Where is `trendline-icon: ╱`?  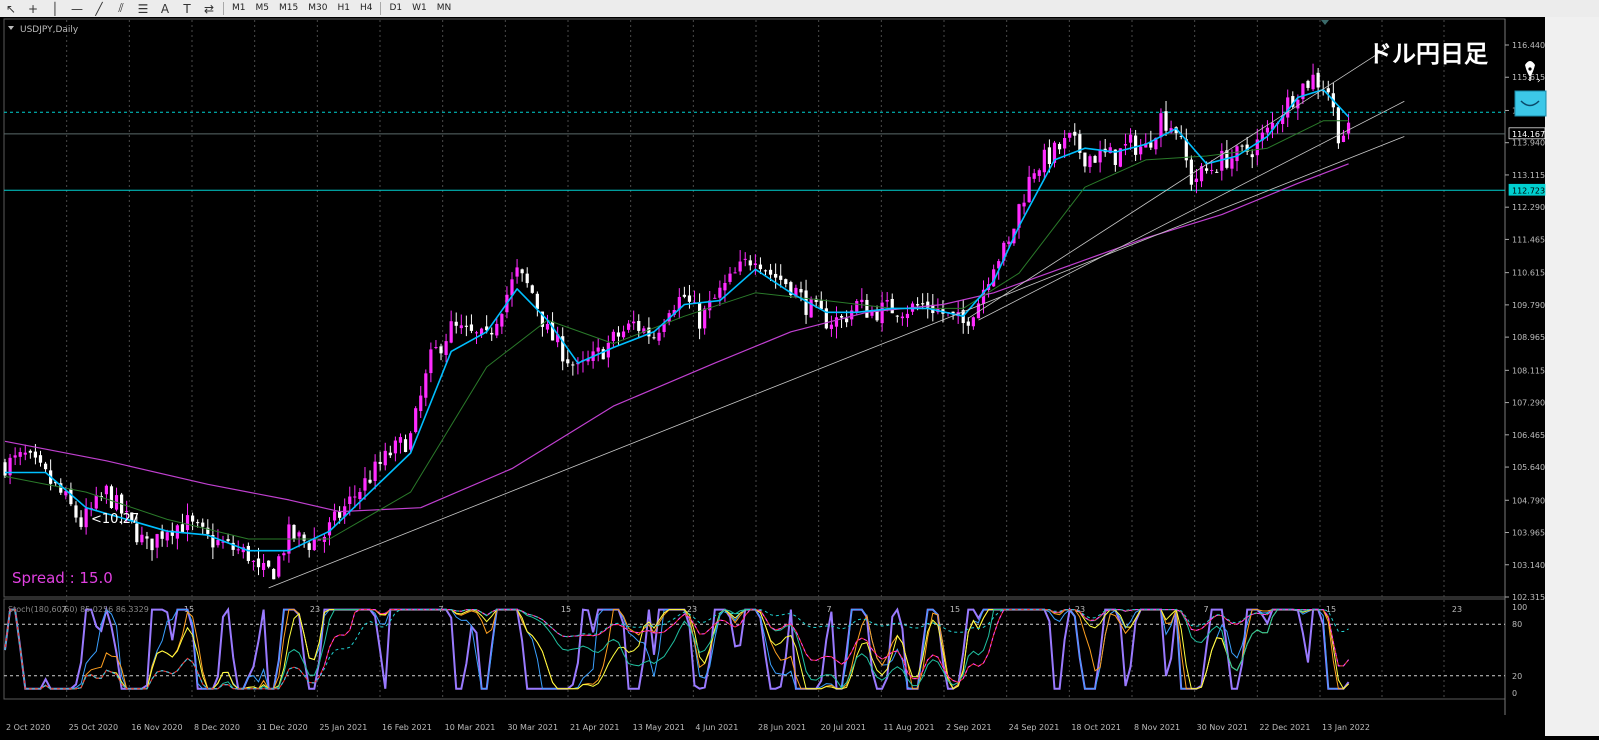 trendline-icon: ╱ is located at coordinates (99, 8).